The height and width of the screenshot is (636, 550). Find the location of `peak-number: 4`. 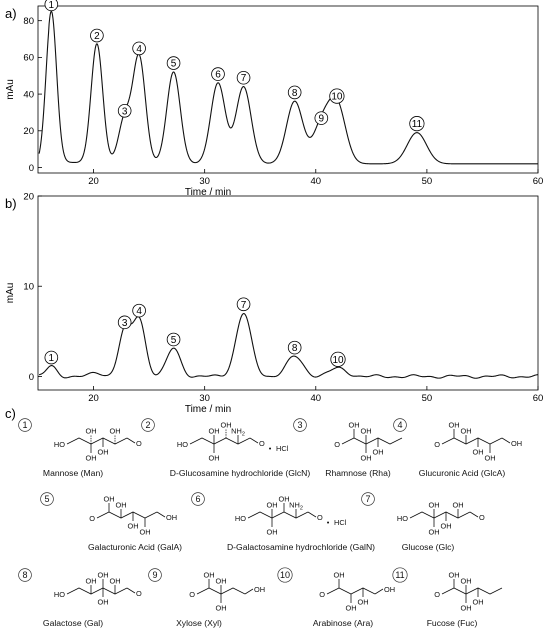

peak-number: 4 is located at coordinates (139, 311).